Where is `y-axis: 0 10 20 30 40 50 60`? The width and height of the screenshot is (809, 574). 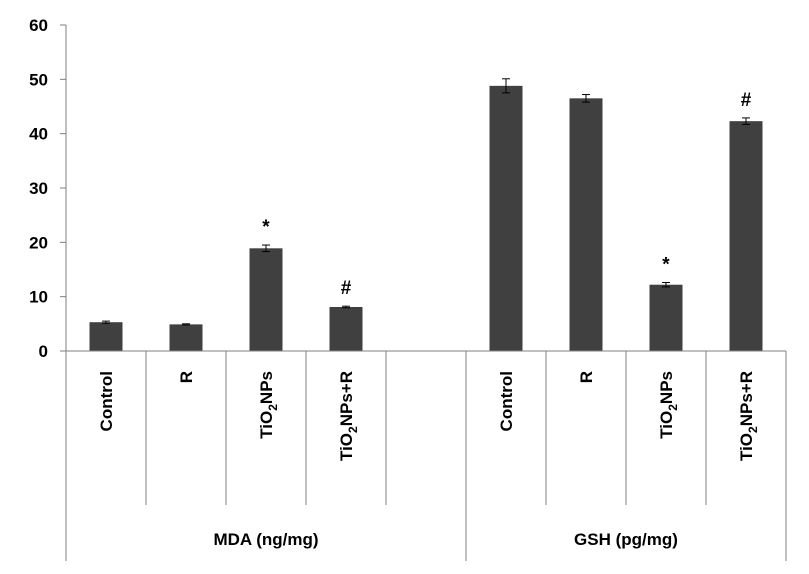
y-axis: 0 10 20 30 40 50 60 is located at coordinates (48, 188).